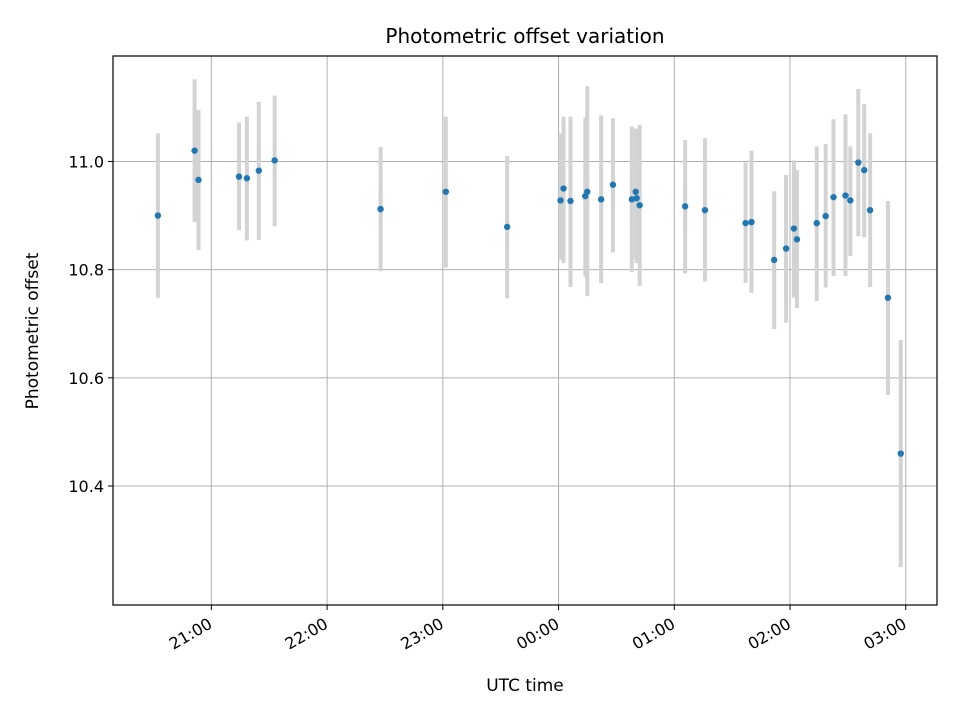 The image size is (960, 720). I want to click on y-tick-label: 10.6, so click(86, 378).